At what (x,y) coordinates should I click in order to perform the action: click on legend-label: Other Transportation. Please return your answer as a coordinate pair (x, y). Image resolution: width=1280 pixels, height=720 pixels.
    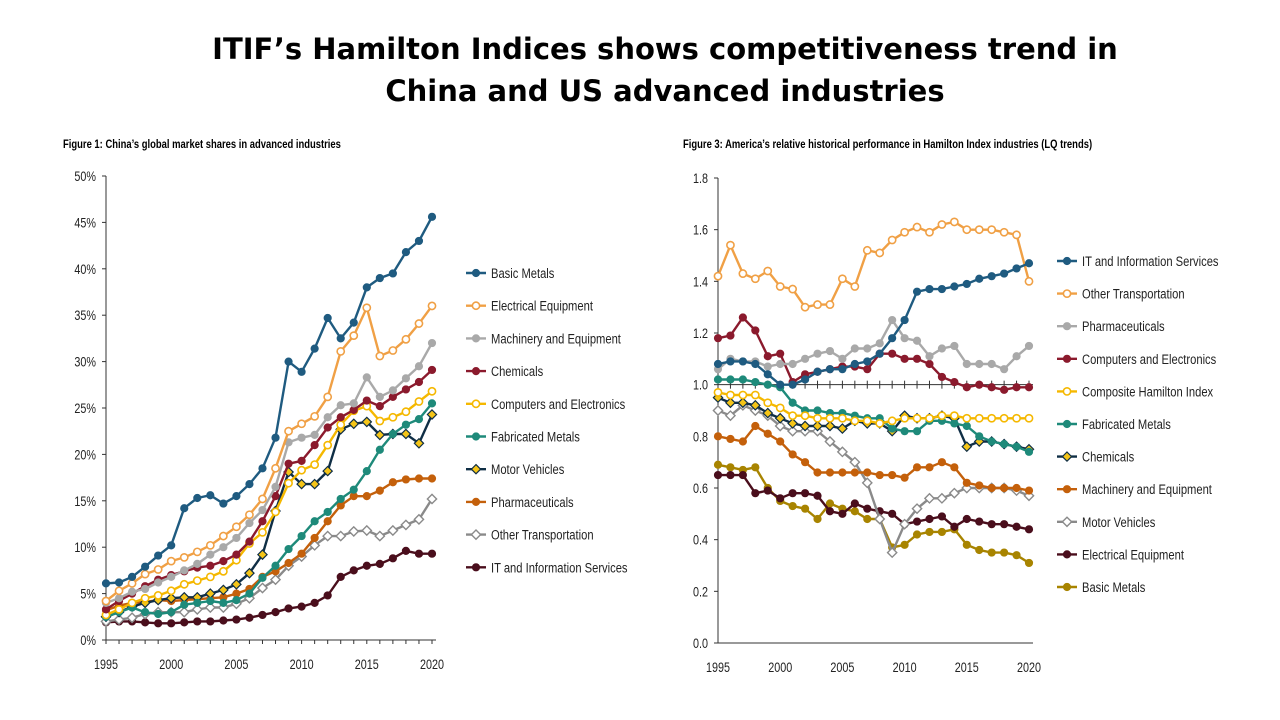
    Looking at the image, I should click on (542, 534).